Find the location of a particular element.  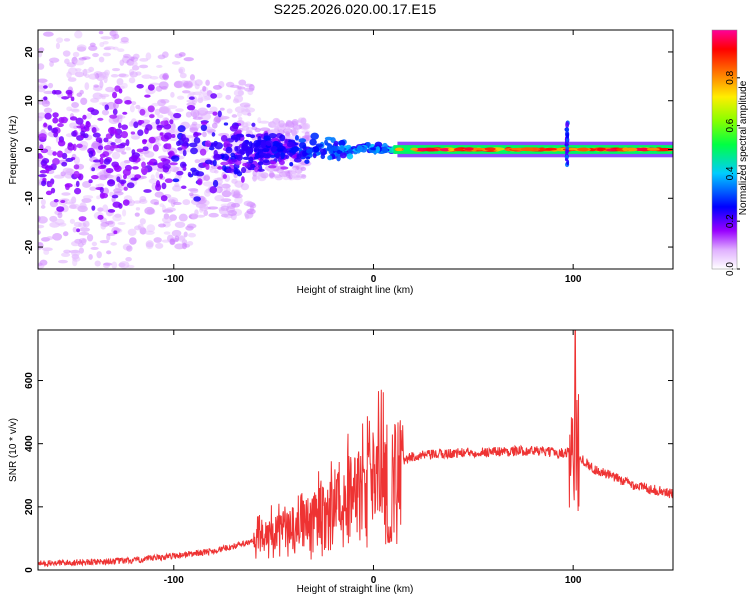

x-tick-label: 100 is located at coordinates (573, 580).